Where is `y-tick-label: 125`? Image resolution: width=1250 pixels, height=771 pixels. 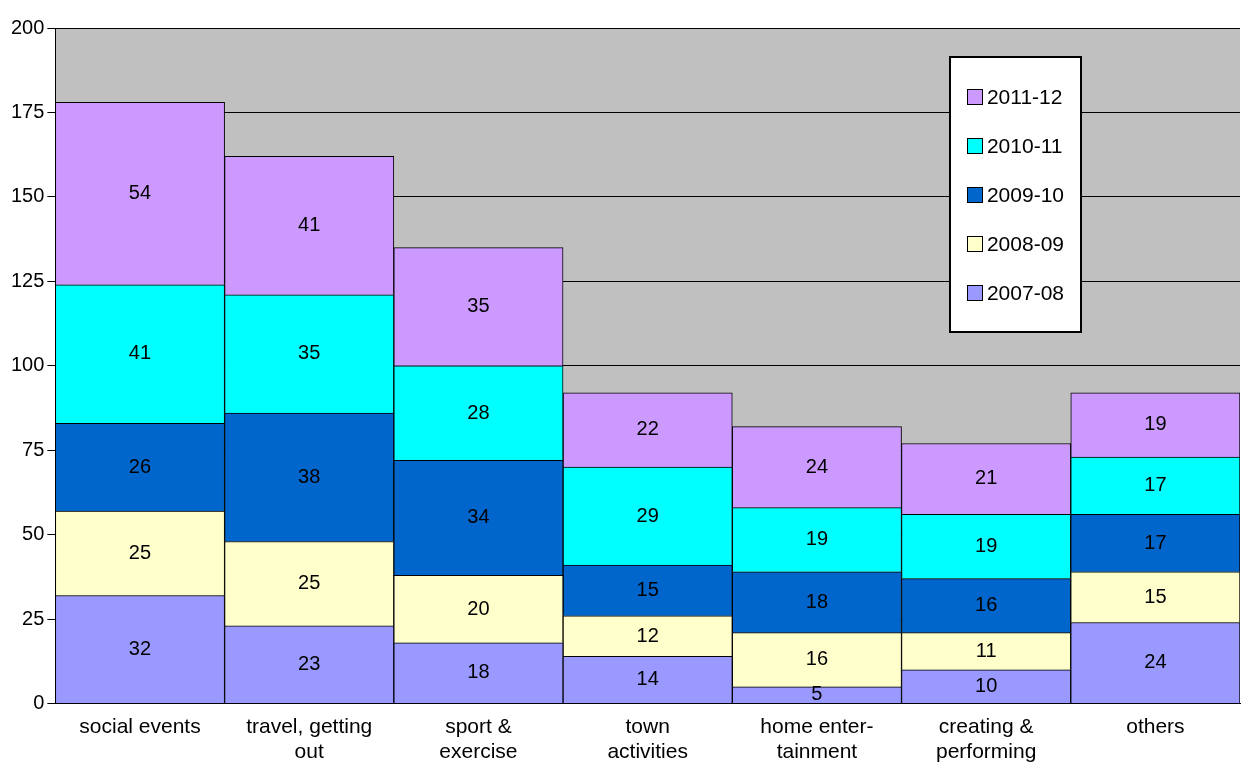
y-tick-label: 125 is located at coordinates (27, 279).